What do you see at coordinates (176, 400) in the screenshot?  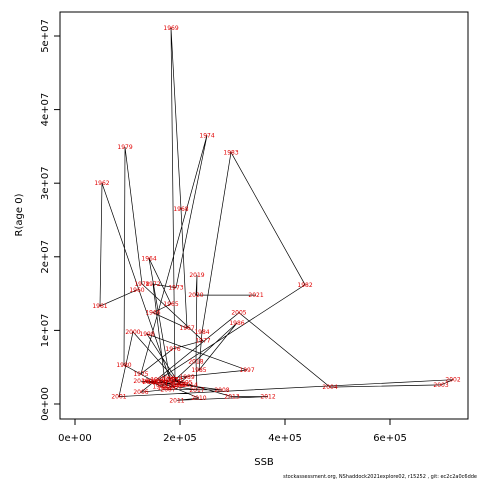 I see `year-point: 2011` at bounding box center [176, 400].